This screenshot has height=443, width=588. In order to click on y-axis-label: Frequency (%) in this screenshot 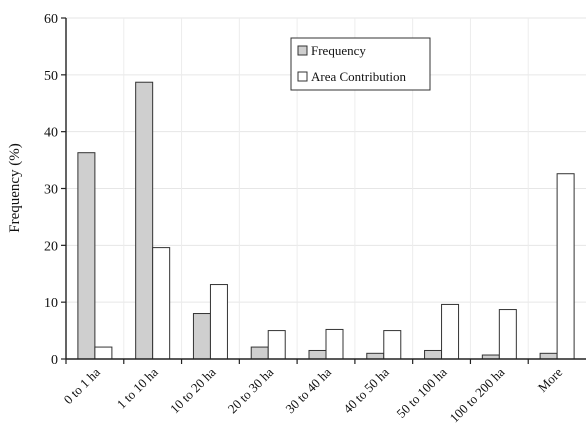, I will do `click(15, 188)`.